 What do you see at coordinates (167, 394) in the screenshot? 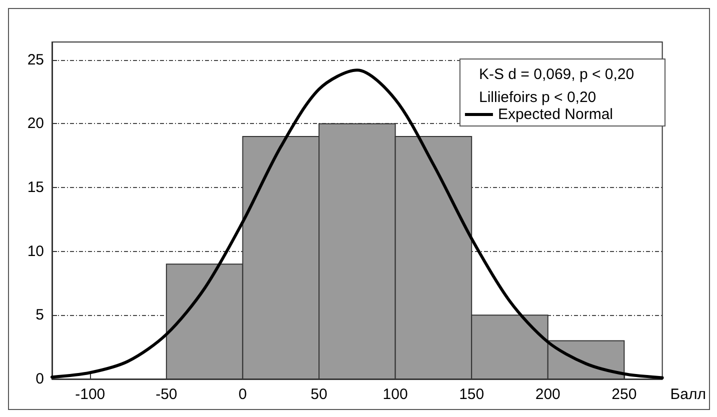
I see `x-tick-label: -50` at bounding box center [167, 394].